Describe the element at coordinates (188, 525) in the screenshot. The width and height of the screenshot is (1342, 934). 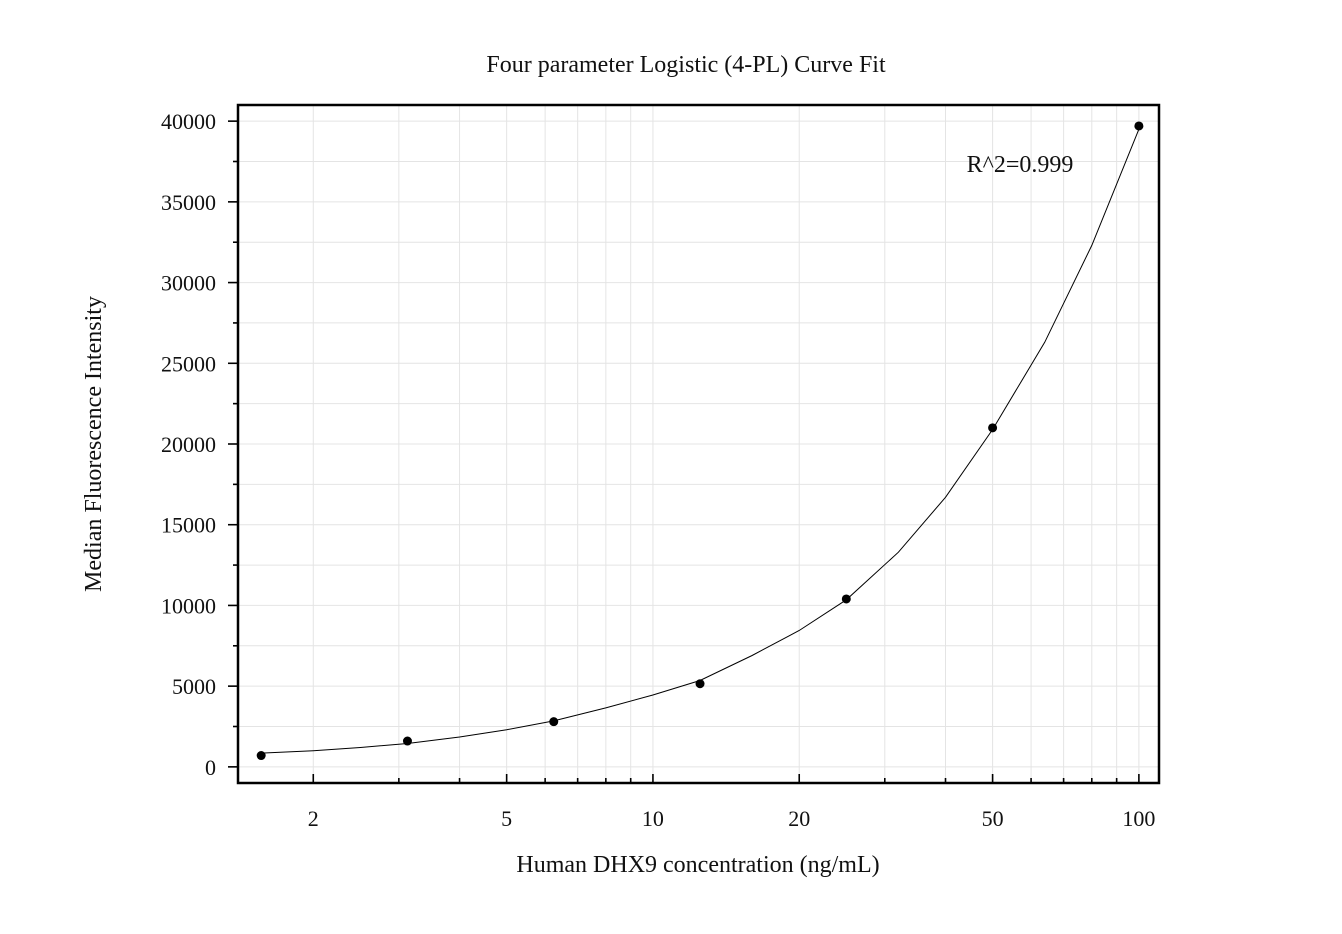
I see `y-tick-label: 15000` at that location.